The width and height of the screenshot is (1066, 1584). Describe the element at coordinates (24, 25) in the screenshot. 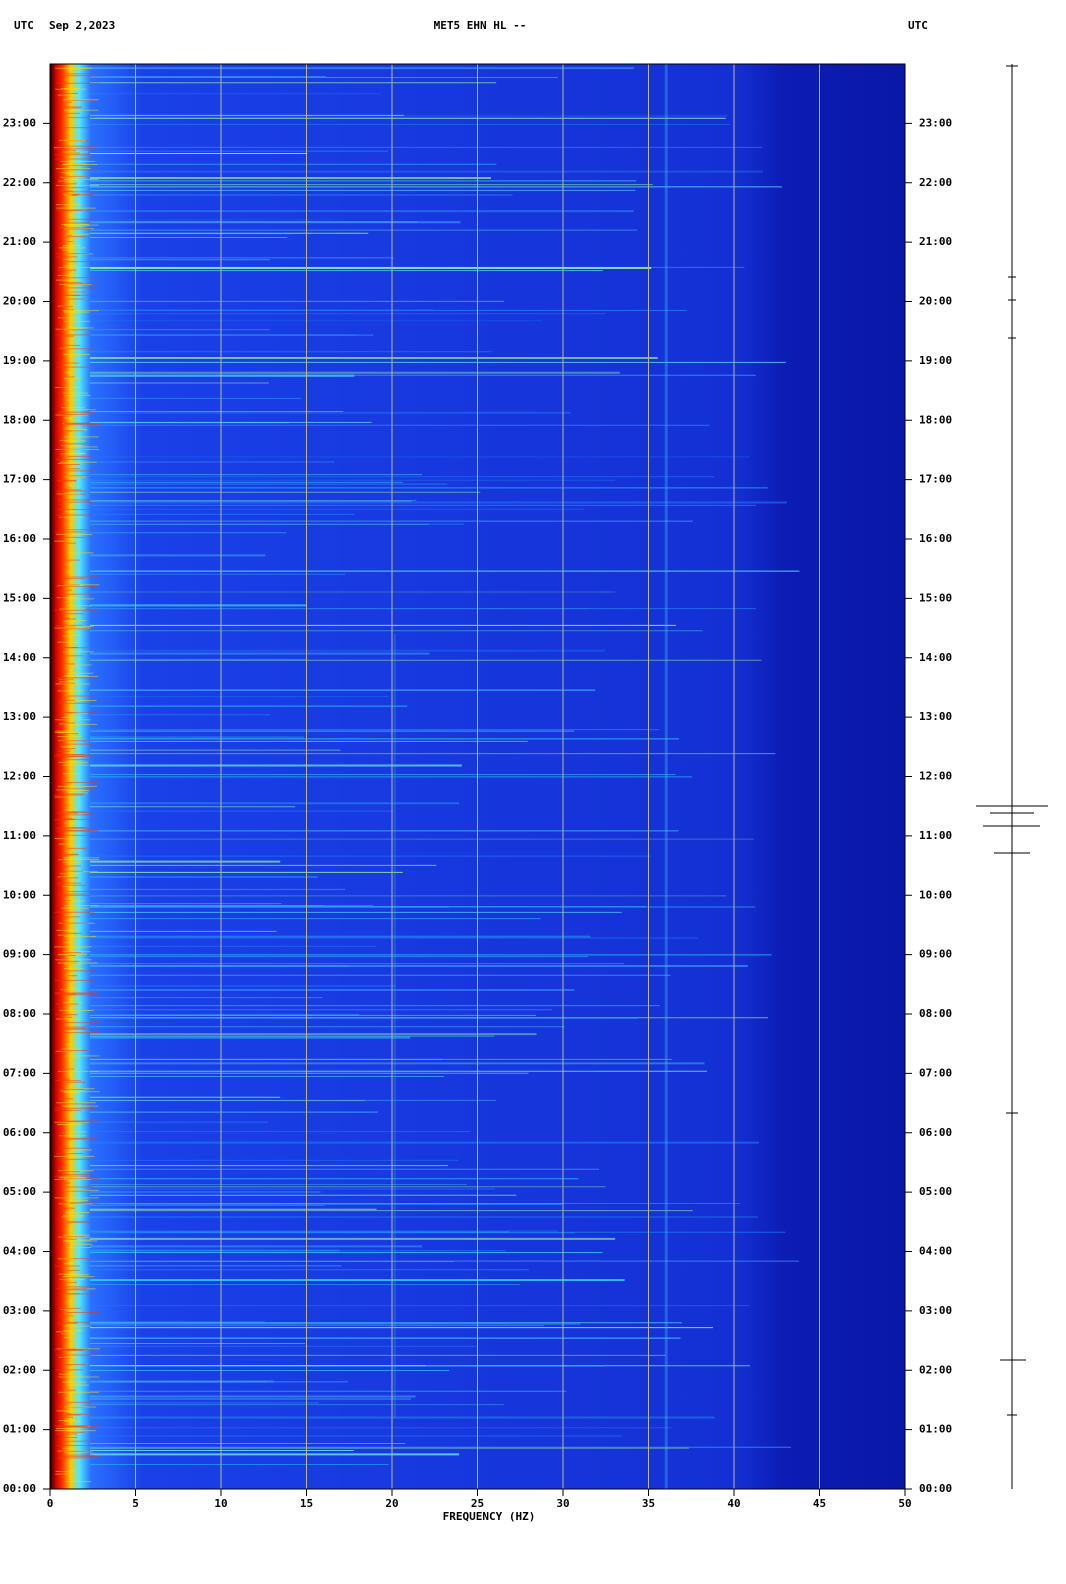

I see `timezone-left: UTC` at that location.